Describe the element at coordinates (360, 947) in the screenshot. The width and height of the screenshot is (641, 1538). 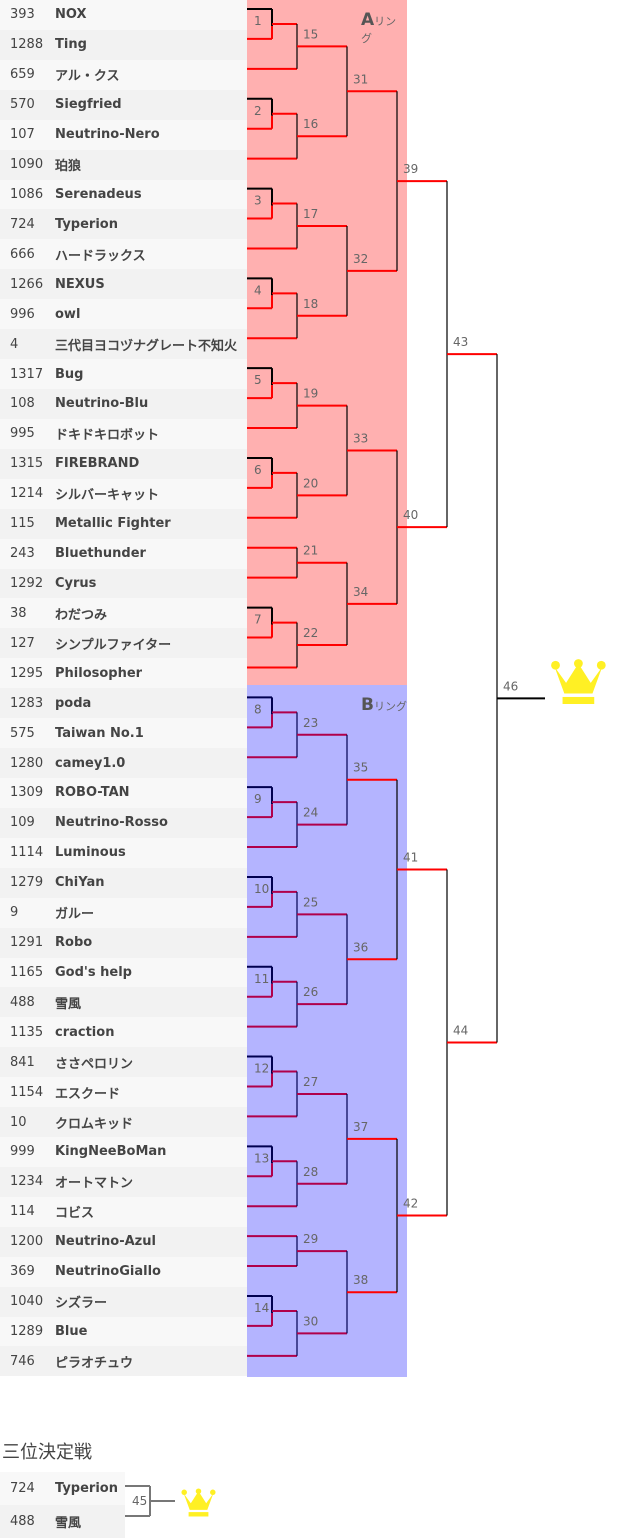
I see `match-number: 36` at that location.